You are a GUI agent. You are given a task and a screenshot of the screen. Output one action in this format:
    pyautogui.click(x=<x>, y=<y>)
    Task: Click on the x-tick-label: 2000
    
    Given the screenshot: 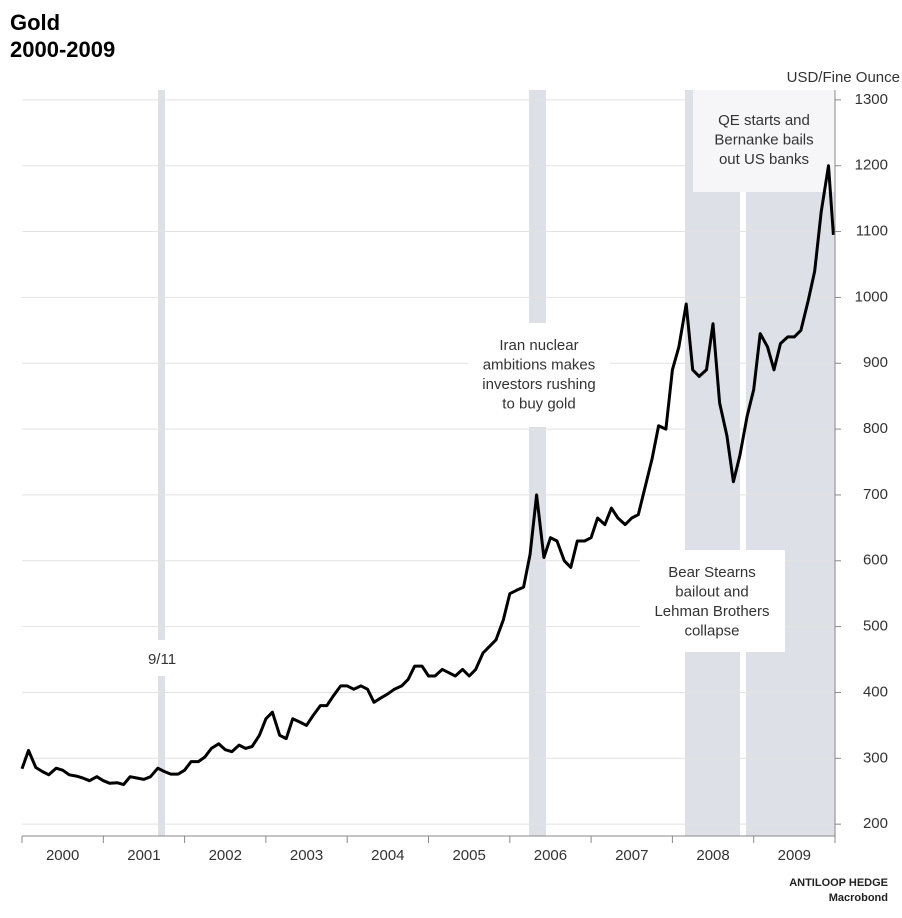 What is the action you would take?
    pyautogui.click(x=62, y=855)
    